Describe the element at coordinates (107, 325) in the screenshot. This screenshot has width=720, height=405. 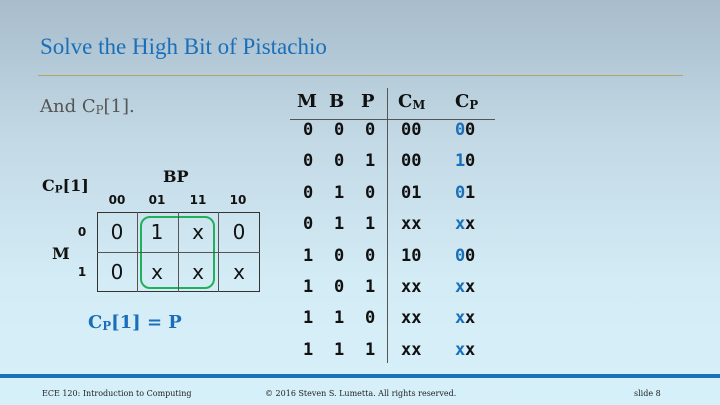
I see `eq-sub: P` at that location.